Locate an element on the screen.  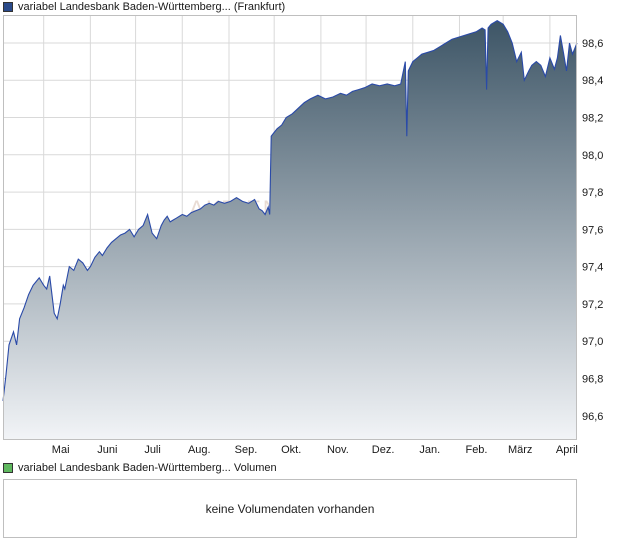
y-tick-label: 97,4 is located at coordinates (592, 268).